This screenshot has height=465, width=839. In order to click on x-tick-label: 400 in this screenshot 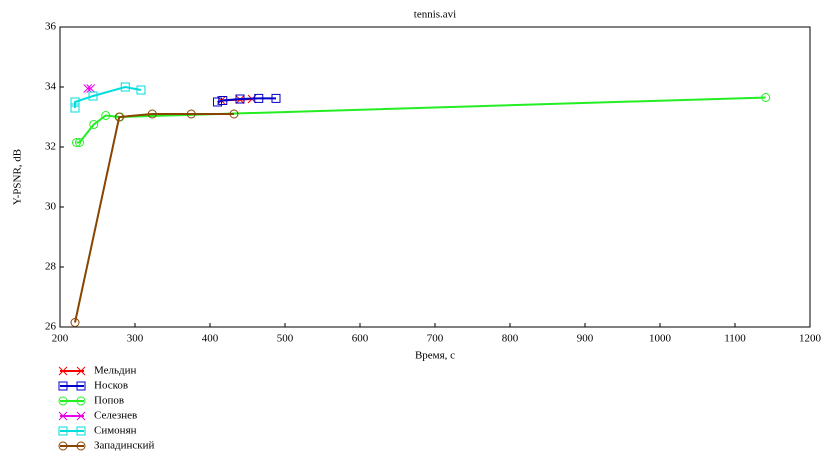, I will do `click(210, 339)`.